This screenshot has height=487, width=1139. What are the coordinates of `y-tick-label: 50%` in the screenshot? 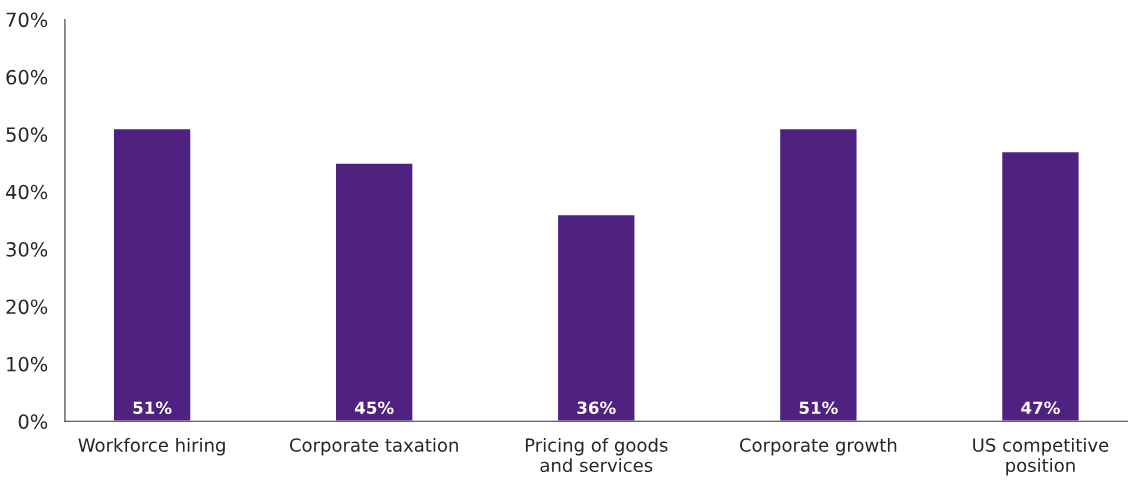 It's located at (27, 134).